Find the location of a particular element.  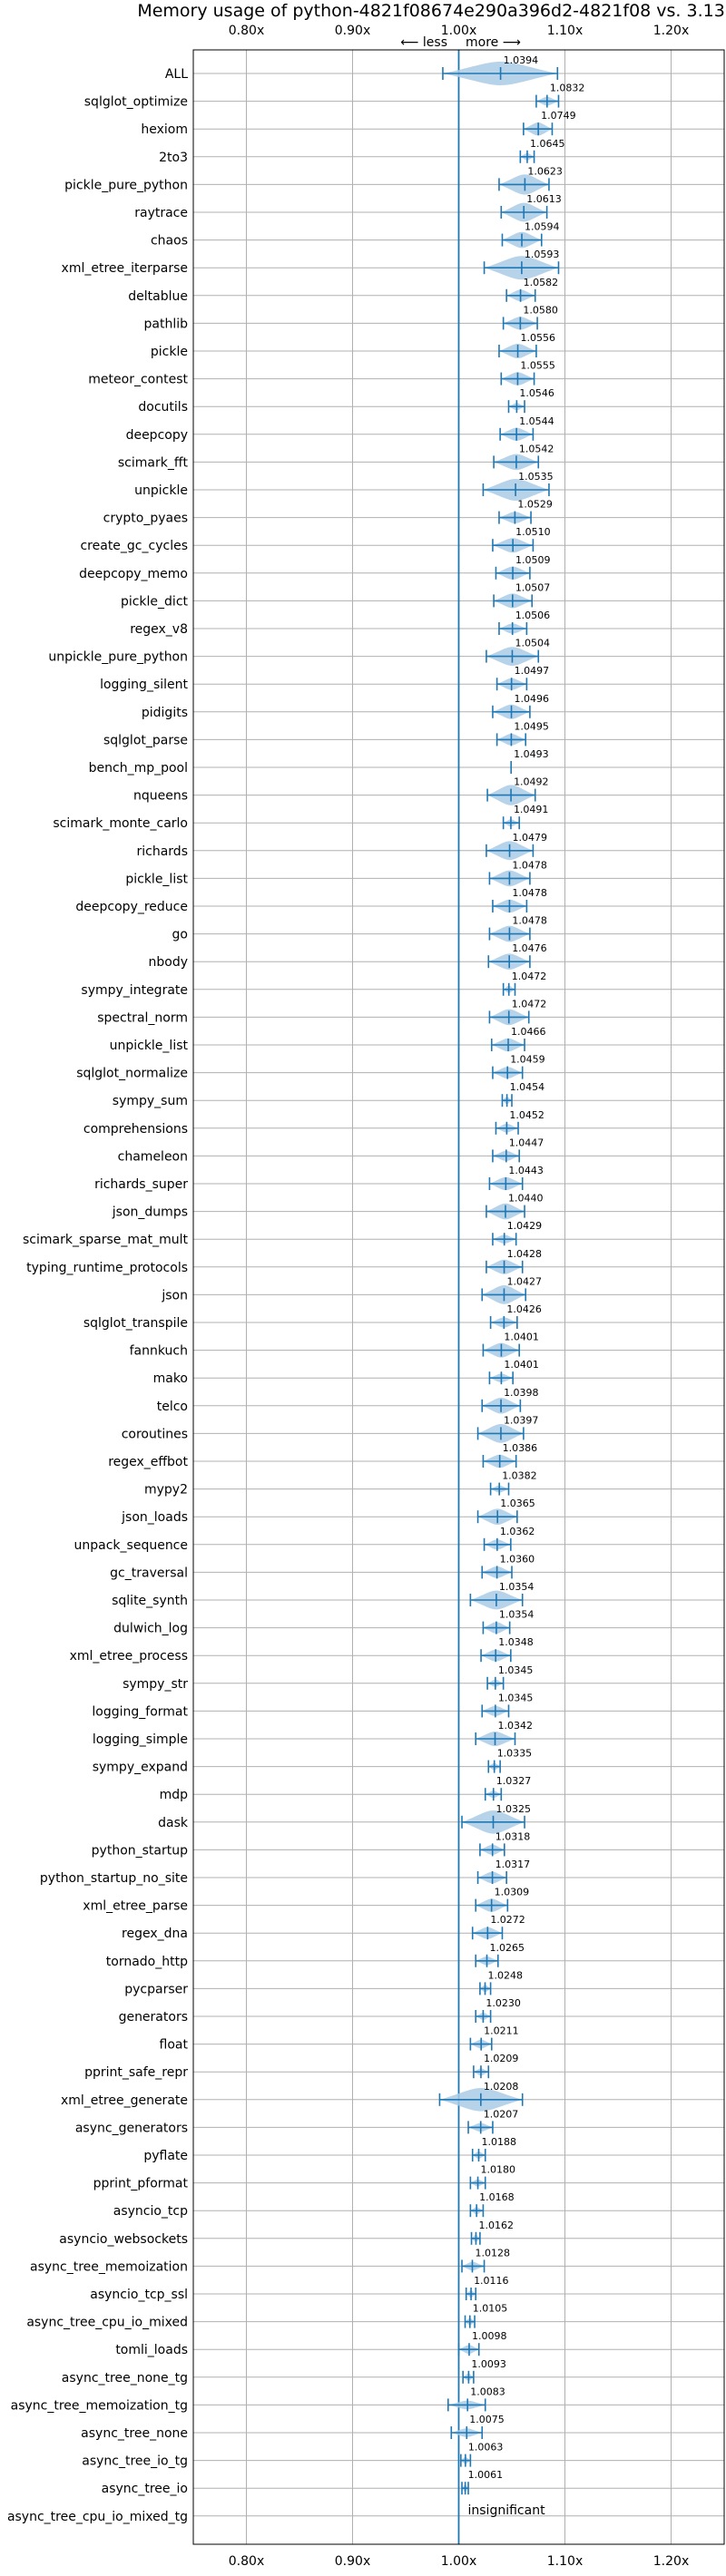

benchmark-name: deepcopy_memo is located at coordinates (133, 574).